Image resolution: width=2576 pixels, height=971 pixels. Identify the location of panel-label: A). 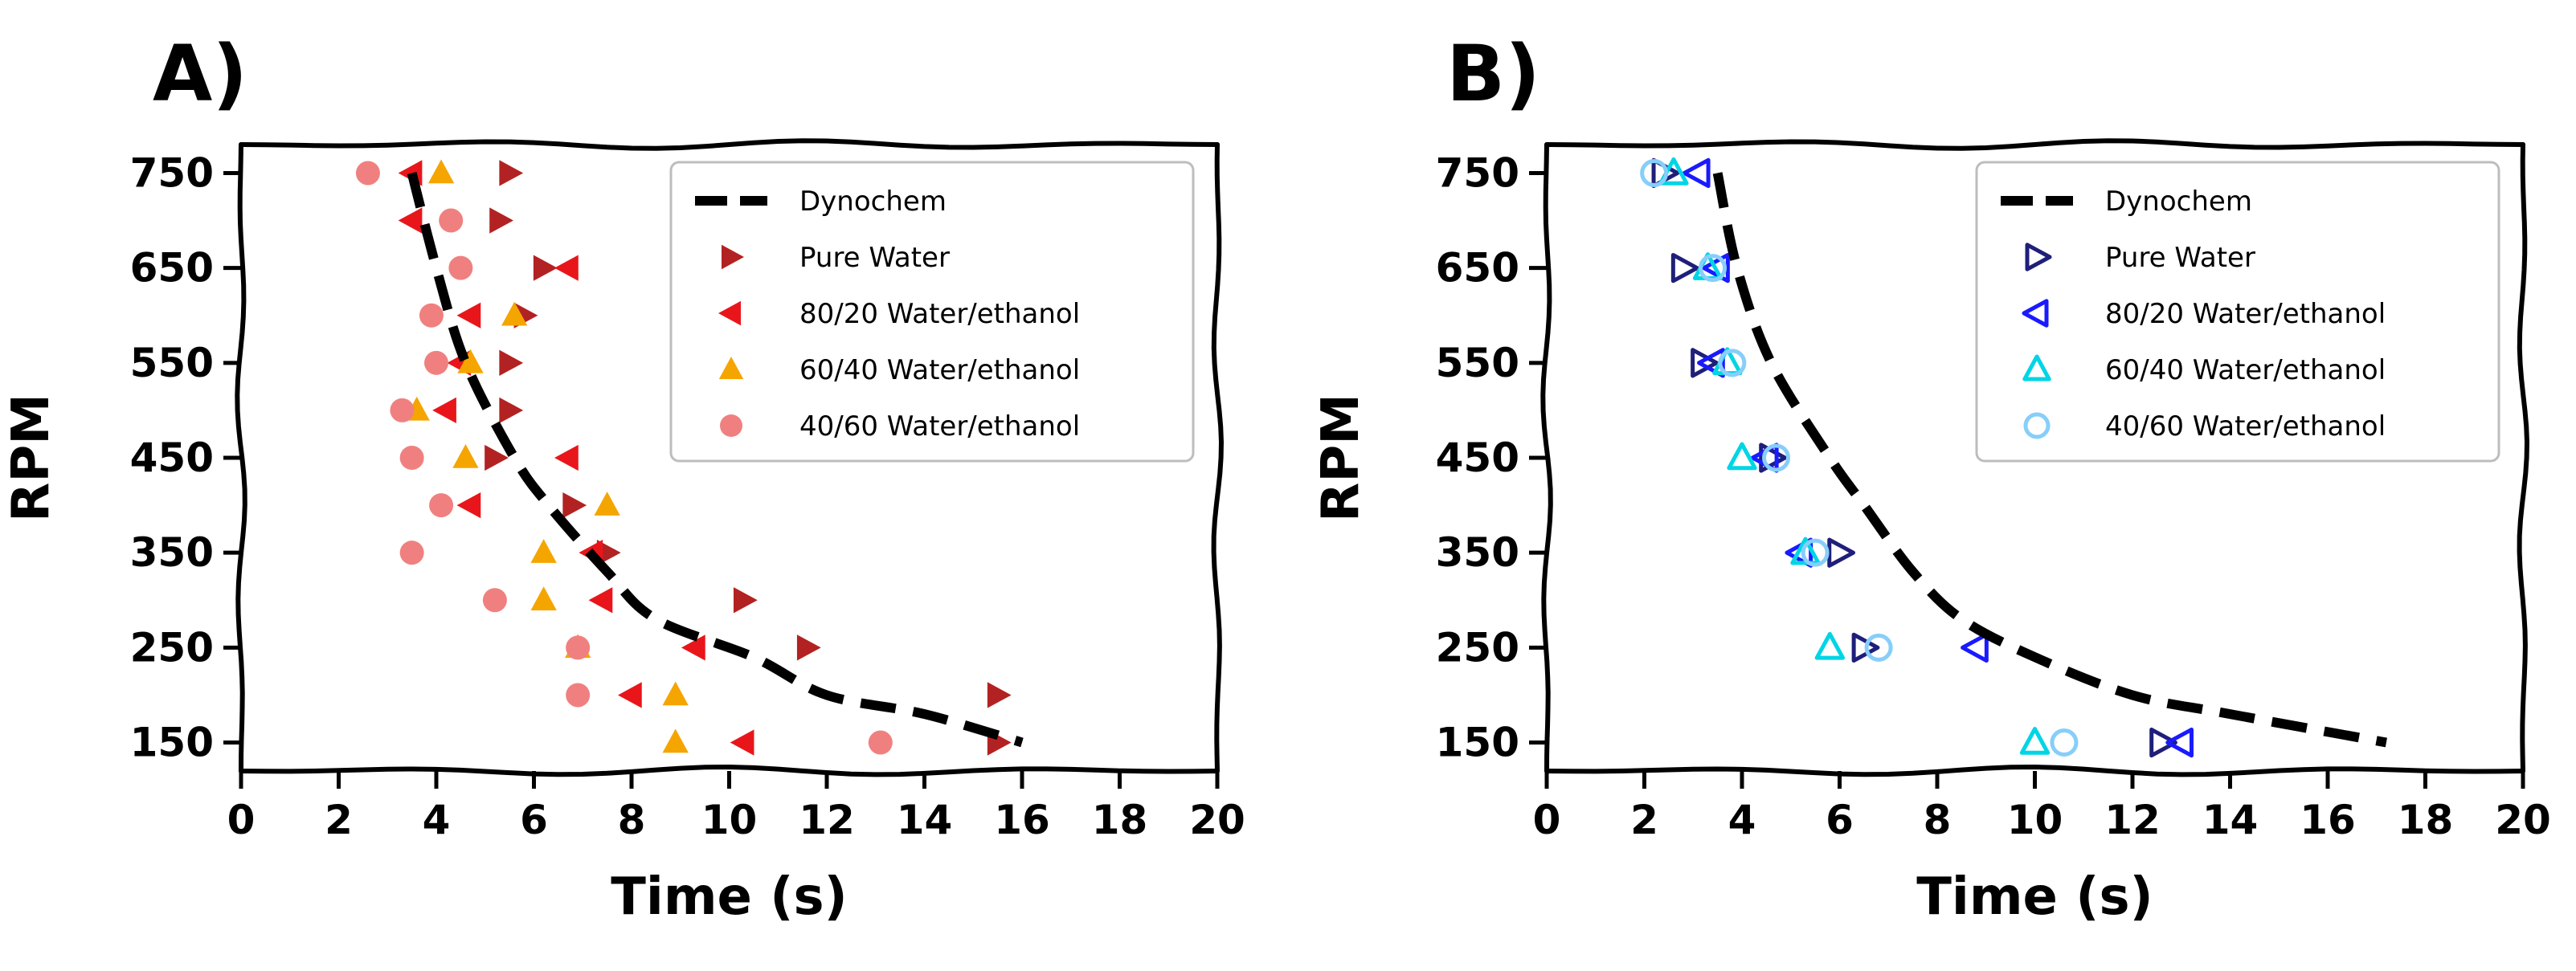
(200, 74).